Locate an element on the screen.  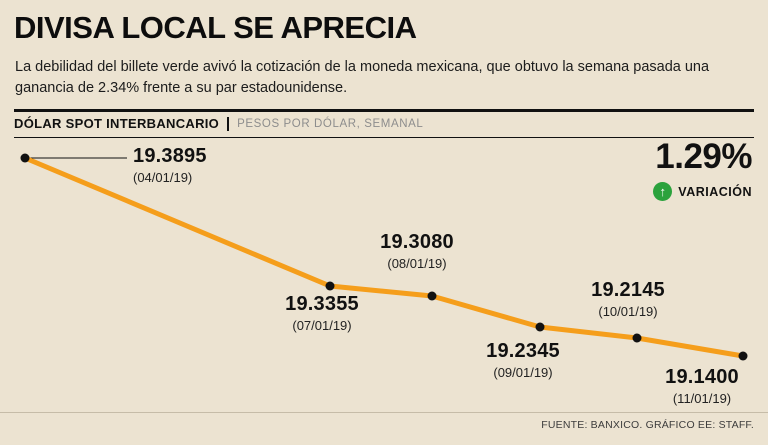
variation-value: 1.29% is located at coordinates (703, 156).